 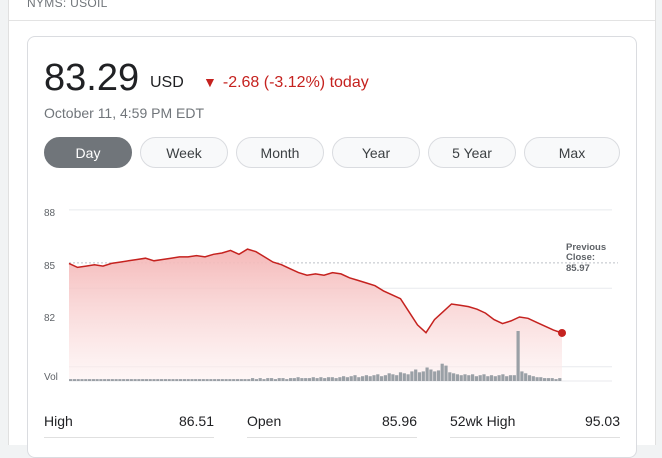 What do you see at coordinates (315, 291) in the screenshot?
I see `price-line` at bounding box center [315, 291].